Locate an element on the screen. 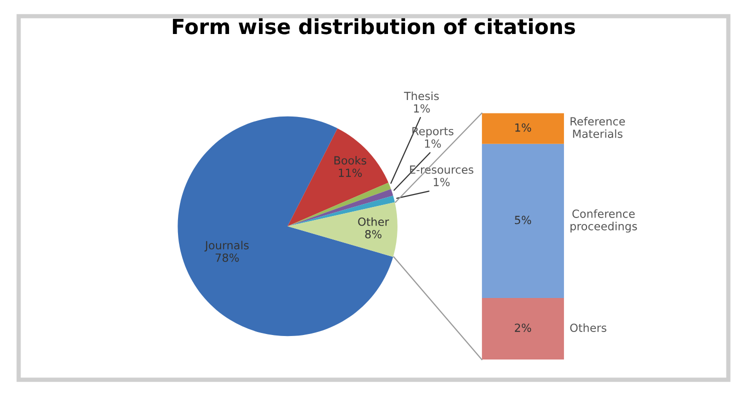 The image size is (747, 404). chart-title: Form wise distribution of citations is located at coordinates (373, 26).